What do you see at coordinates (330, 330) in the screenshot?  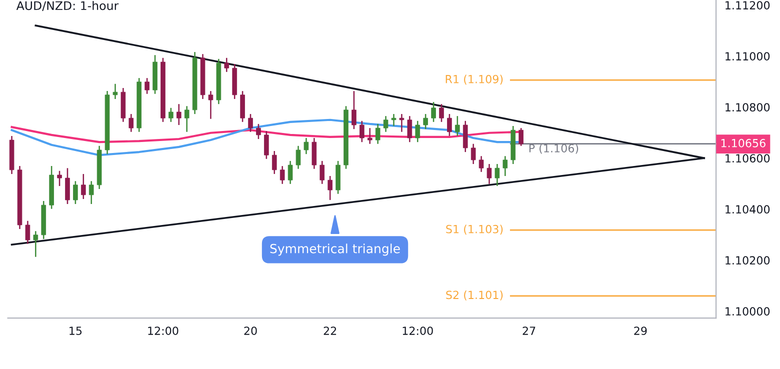 I see `x-tick-label: 22` at bounding box center [330, 330].